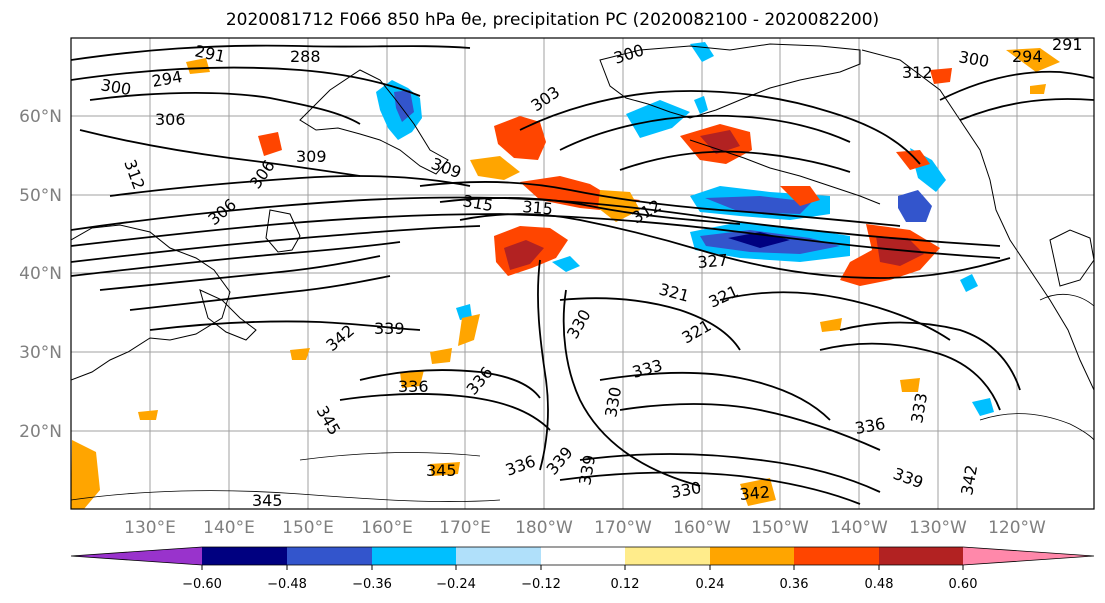 Image resolution: width=1105 pixels, height=603 pixels. What do you see at coordinates (308, 528) in the screenshot?
I see `lon-label: 150°E` at bounding box center [308, 528].